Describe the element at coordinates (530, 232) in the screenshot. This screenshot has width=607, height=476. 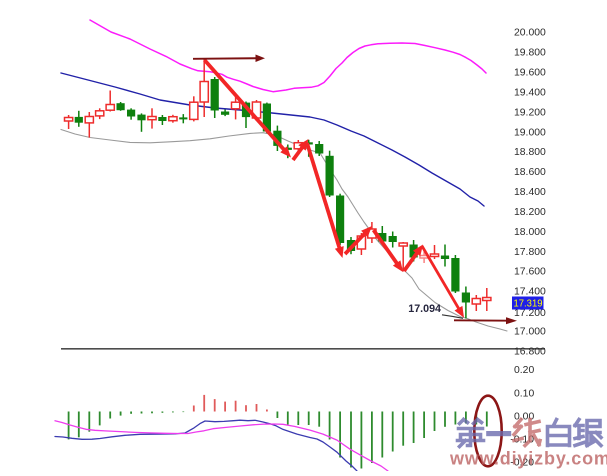
I see `svg-text: 18.000` at that location.